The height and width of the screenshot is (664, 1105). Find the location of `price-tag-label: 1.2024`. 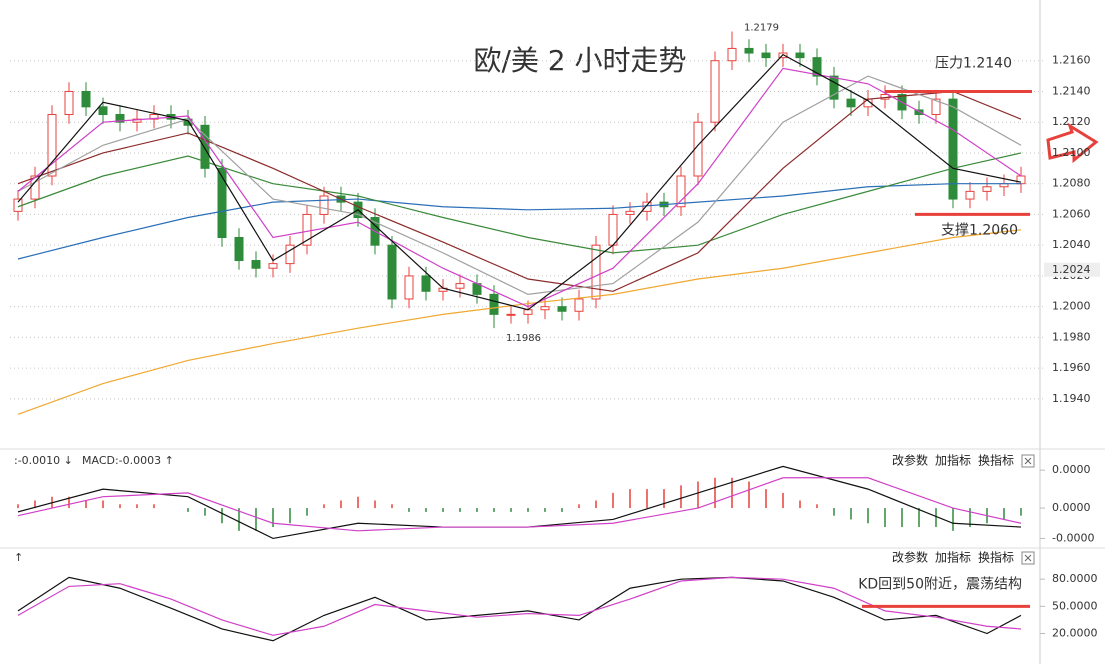

price-tag-label: 1.2024 is located at coordinates (1071, 269).